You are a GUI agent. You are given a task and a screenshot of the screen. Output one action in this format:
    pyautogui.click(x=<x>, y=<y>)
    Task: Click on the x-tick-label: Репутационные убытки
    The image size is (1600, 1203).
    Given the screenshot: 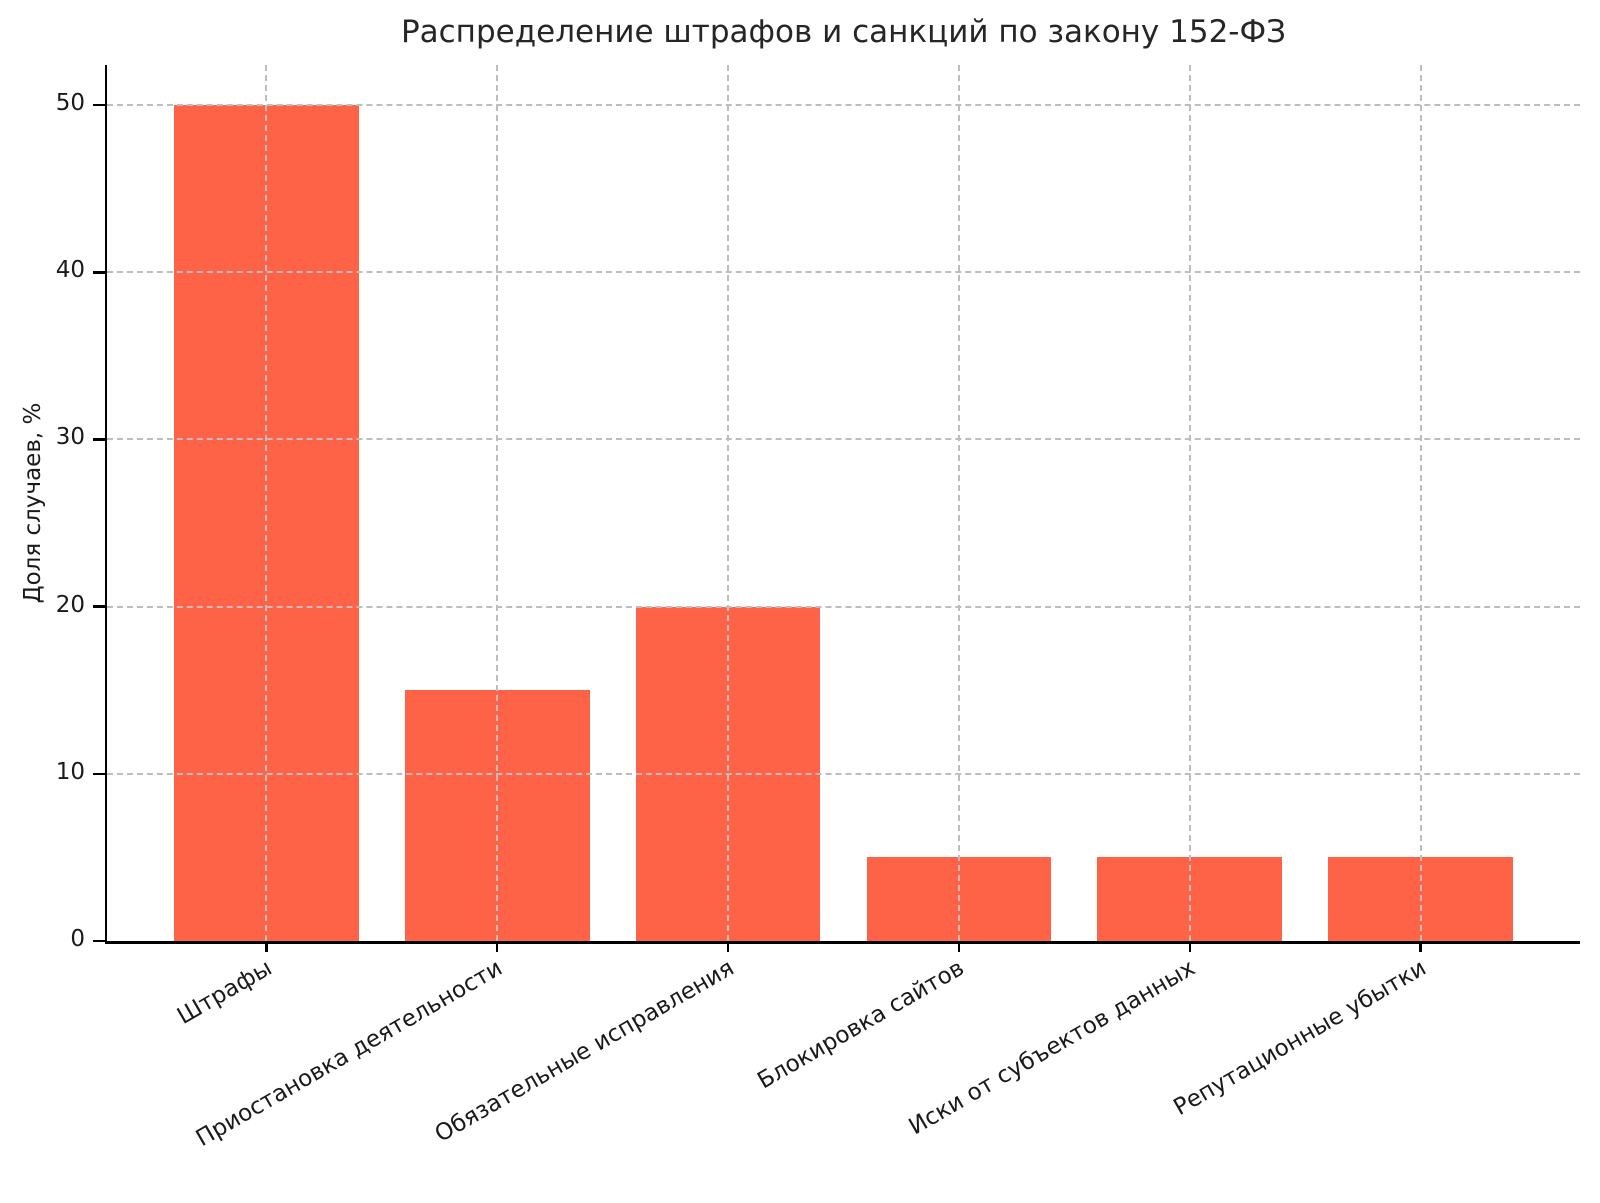 What is the action you would take?
    pyautogui.click(x=1300, y=1038)
    